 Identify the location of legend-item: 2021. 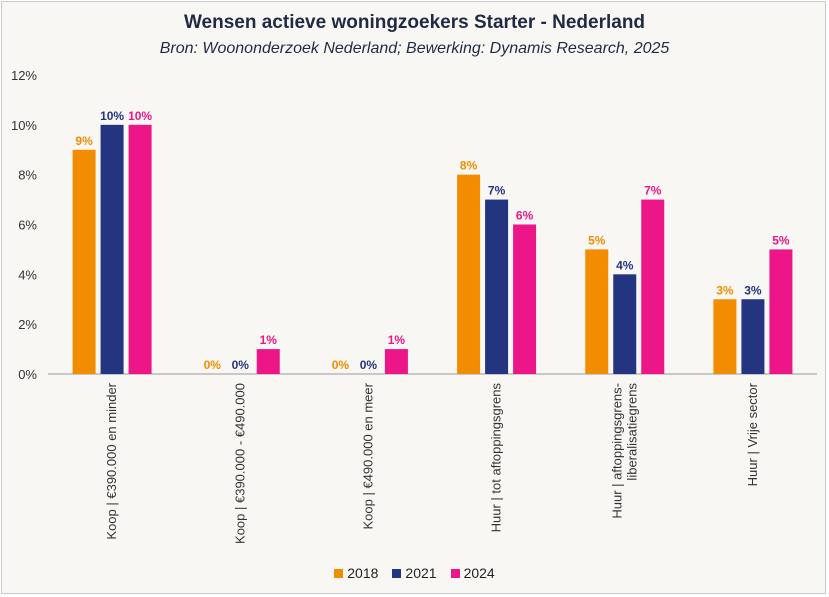
(414, 573).